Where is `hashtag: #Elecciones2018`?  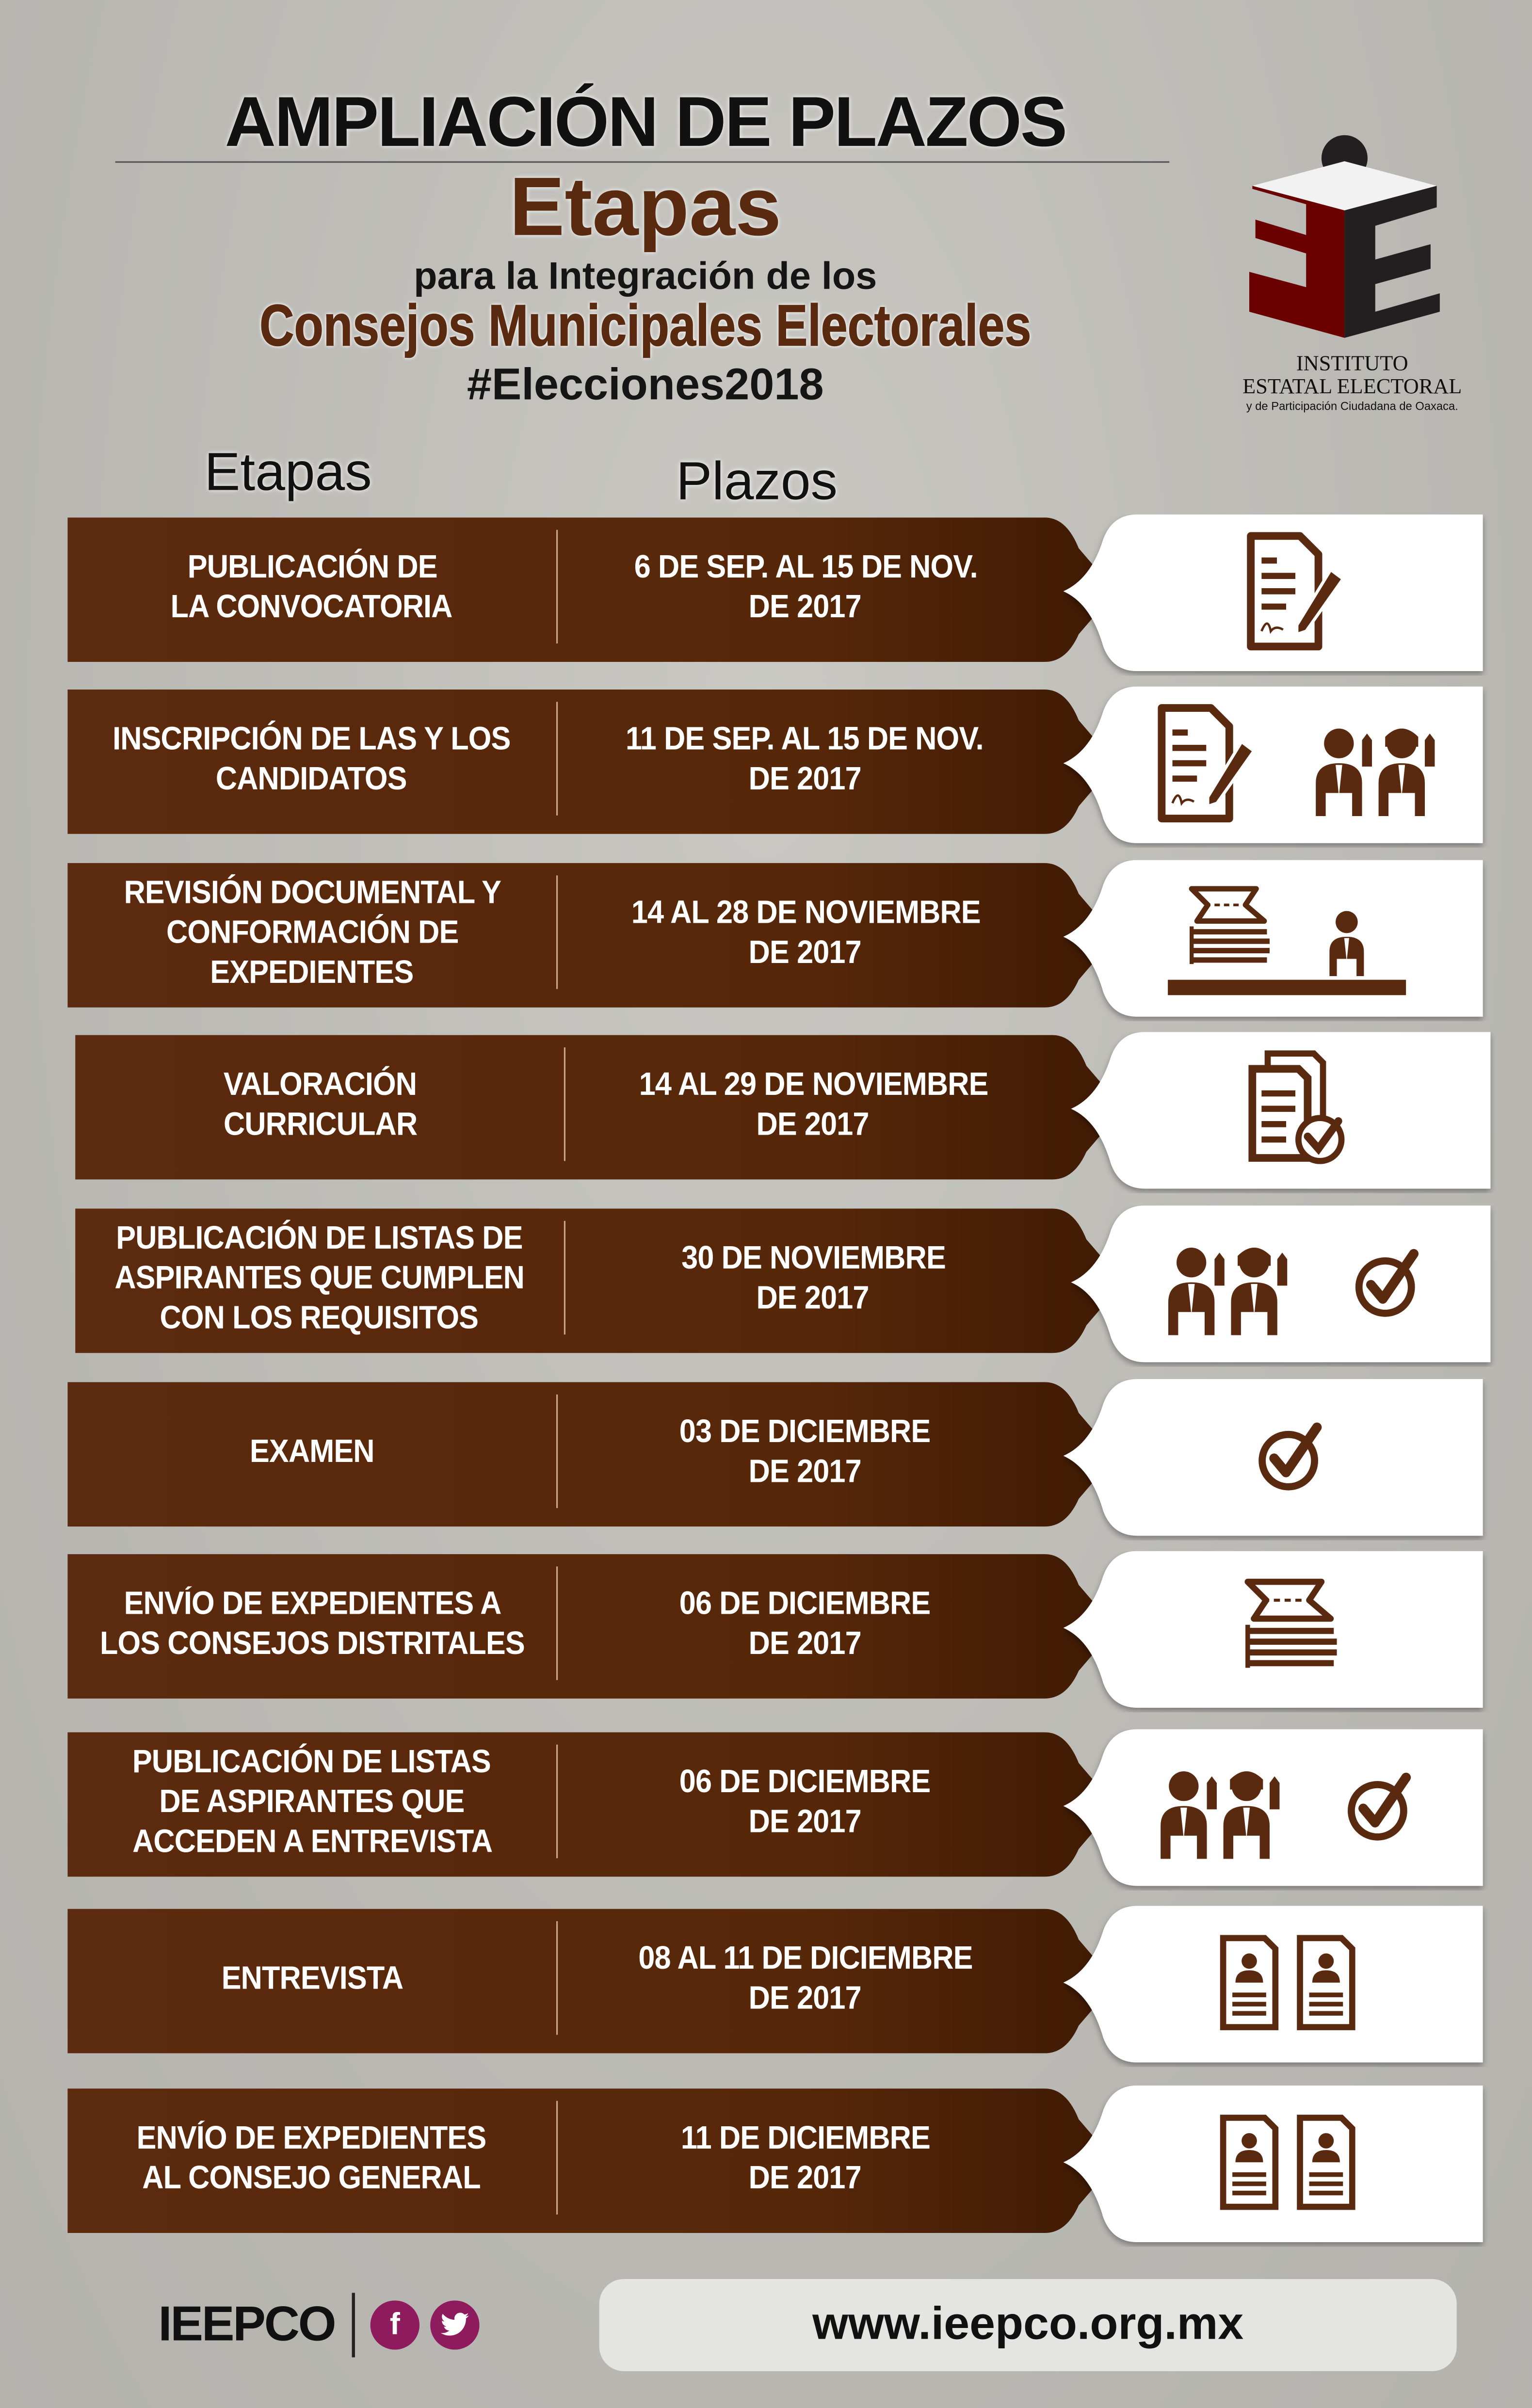
hashtag: #Elecciones2018 is located at coordinates (645, 385).